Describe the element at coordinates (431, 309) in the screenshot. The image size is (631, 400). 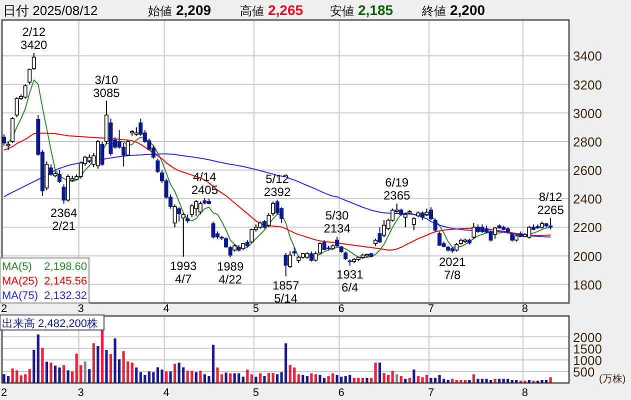
I see `x-tick-label: 7` at that location.